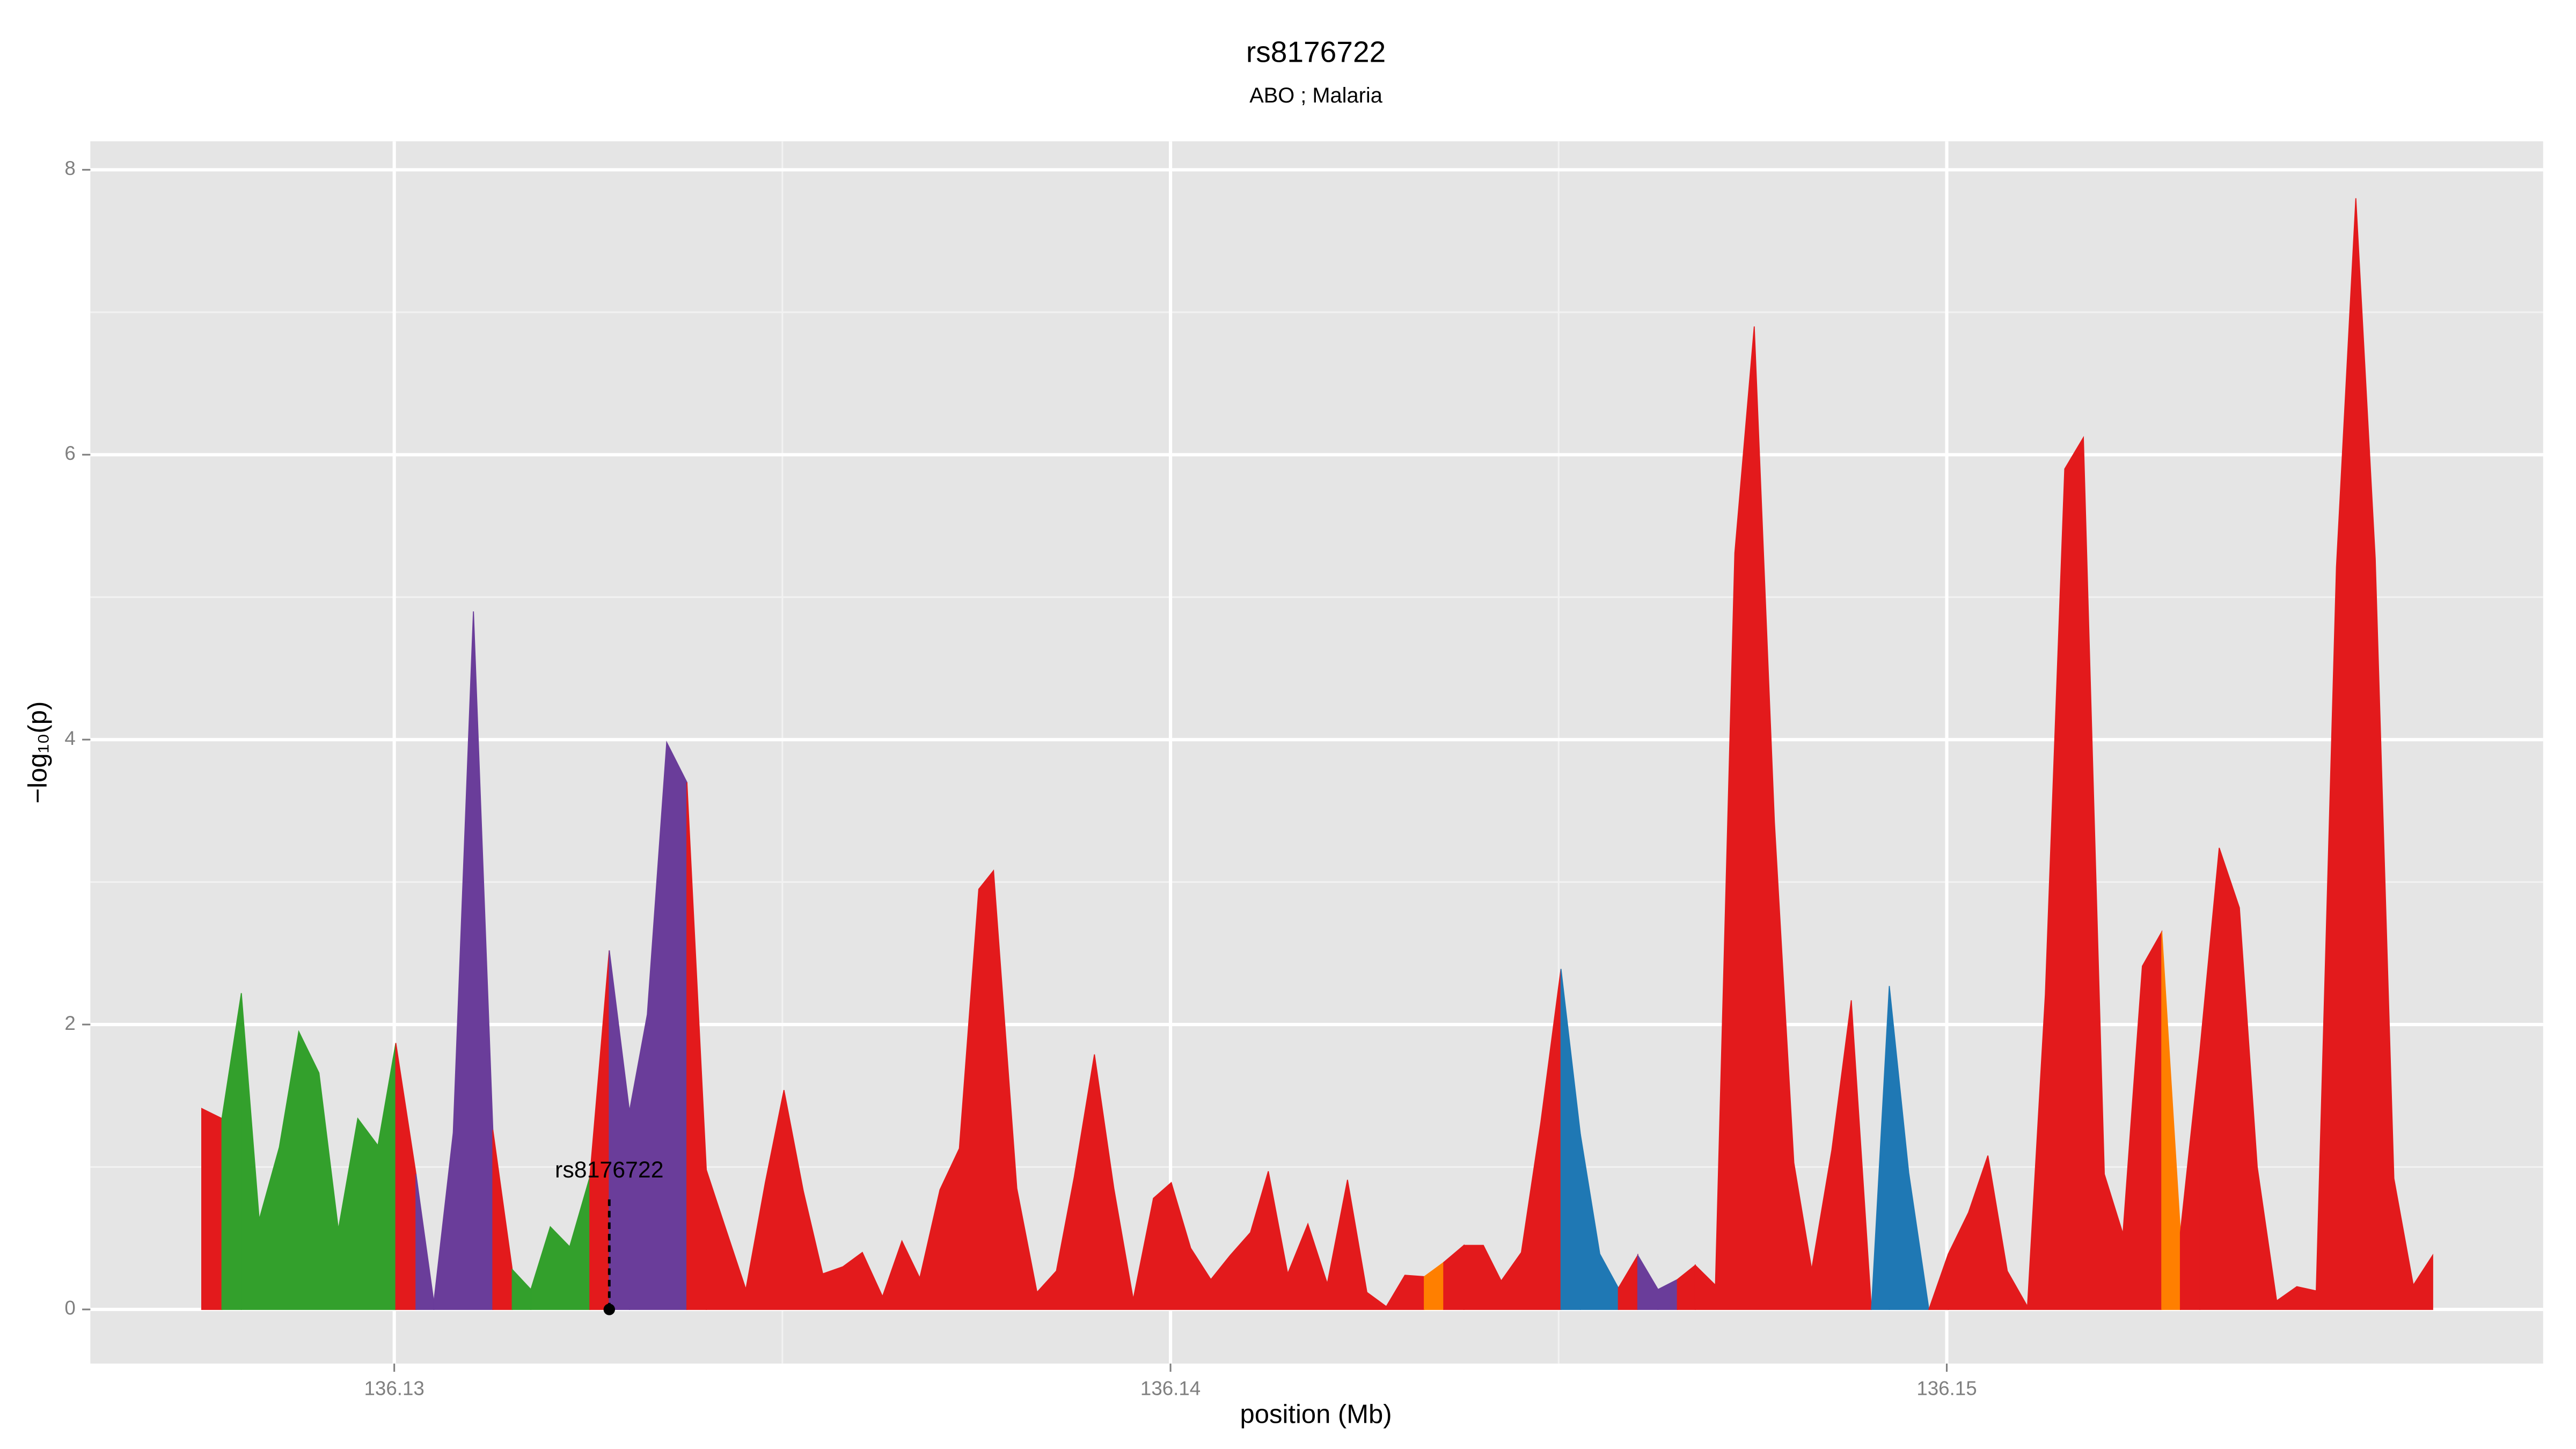 Image resolution: width=2576 pixels, height=1449 pixels. What do you see at coordinates (69, 1023) in the screenshot?
I see `y-tick-label: 2` at bounding box center [69, 1023].